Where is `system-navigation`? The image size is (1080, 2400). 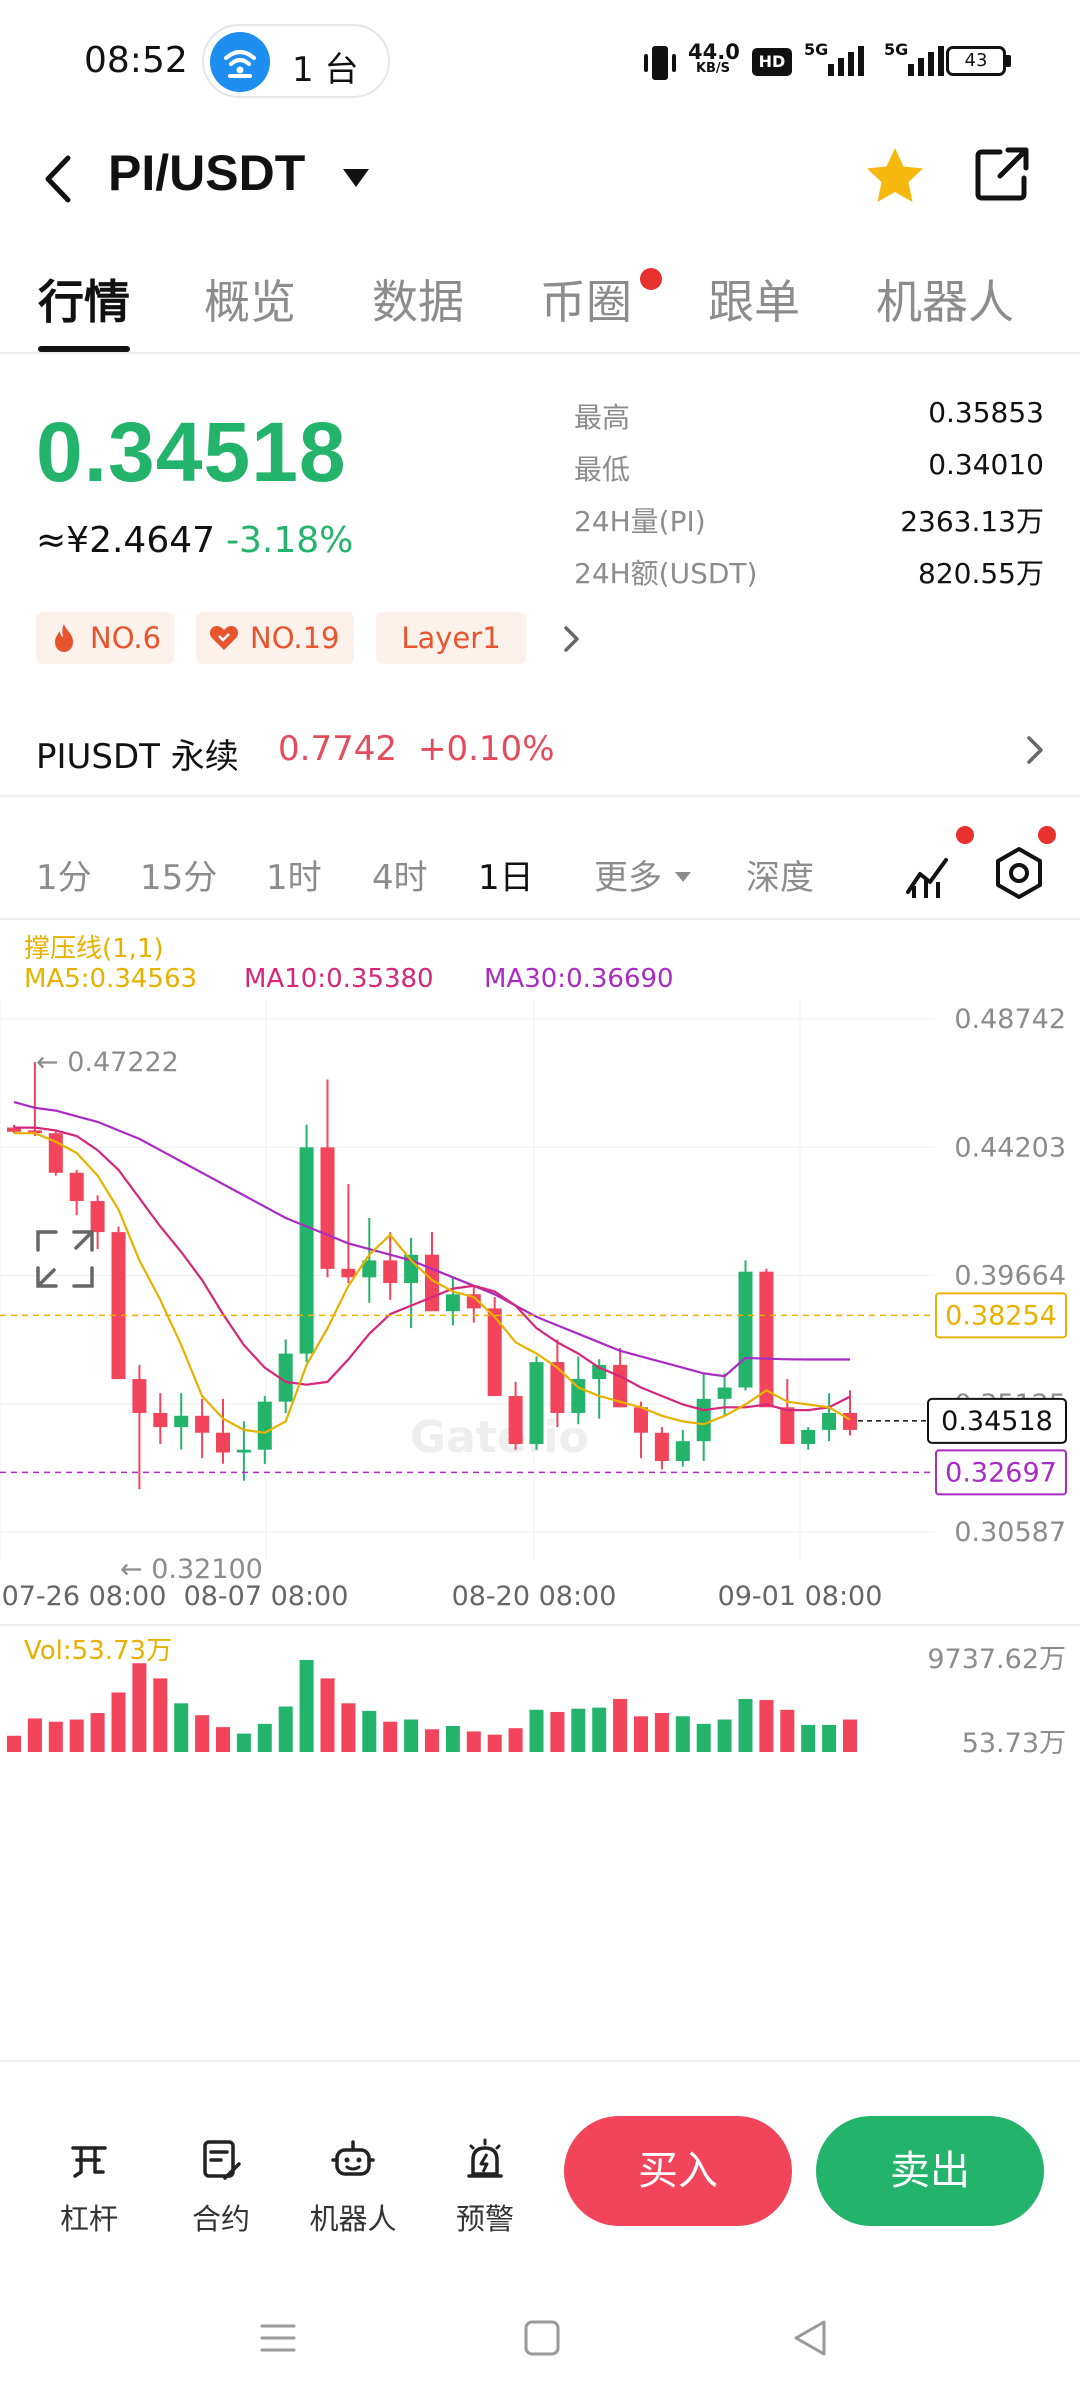 system-navigation is located at coordinates (540, 2350).